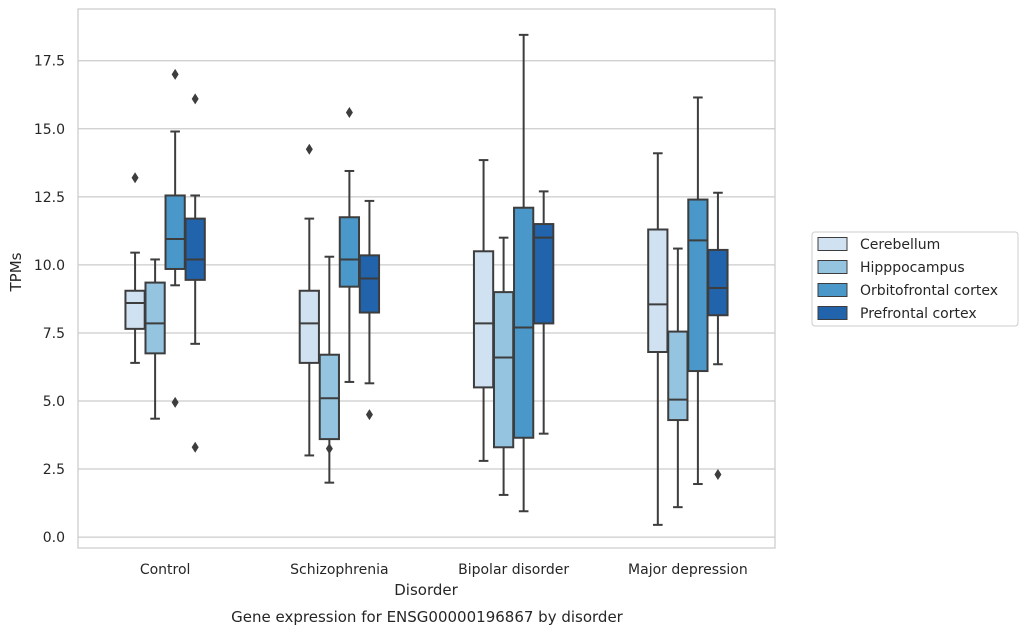  I want to click on y-tick-label: 0.0, so click(54, 538).